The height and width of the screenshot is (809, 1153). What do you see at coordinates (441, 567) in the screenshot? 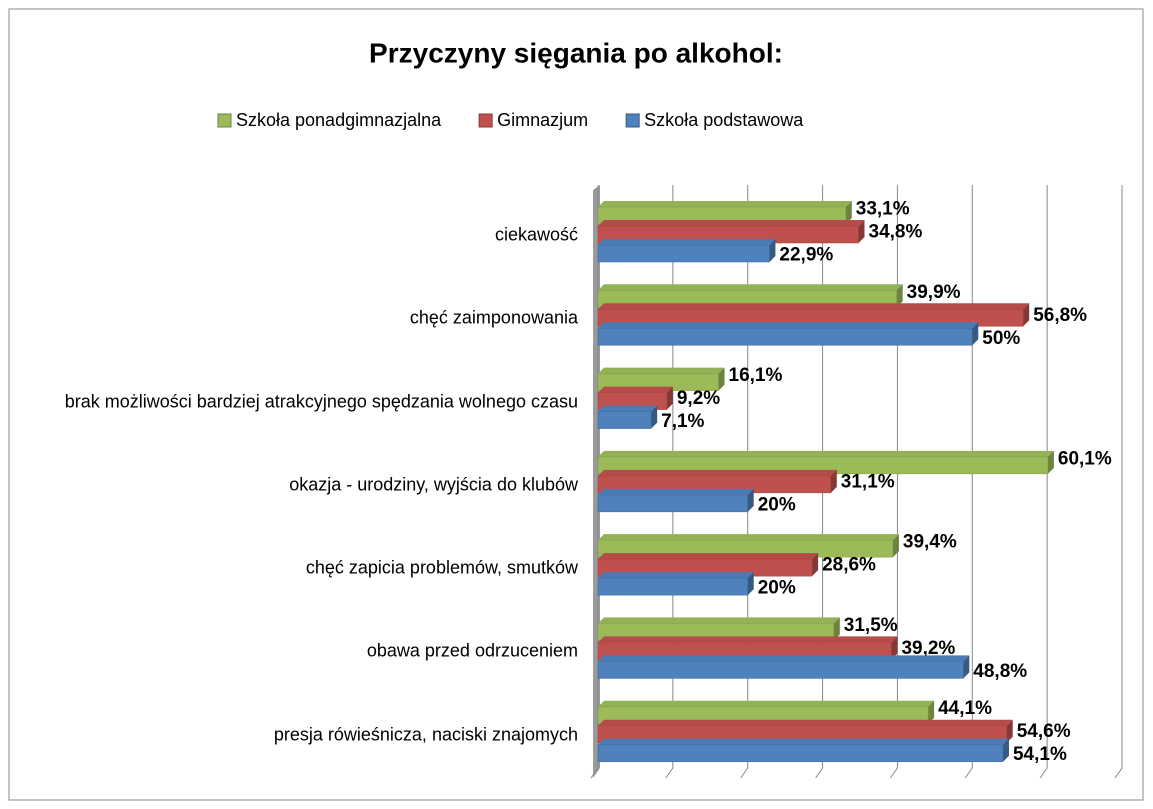
I see `category-label: chęć zapicia problemów, smutków` at bounding box center [441, 567].